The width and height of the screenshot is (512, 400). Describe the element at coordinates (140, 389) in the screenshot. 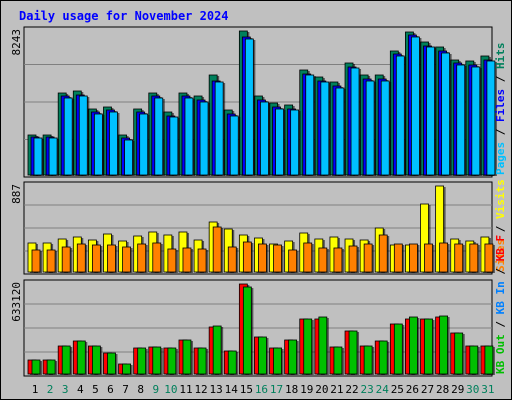

I see `x-tick-day-8: 8` at that location.